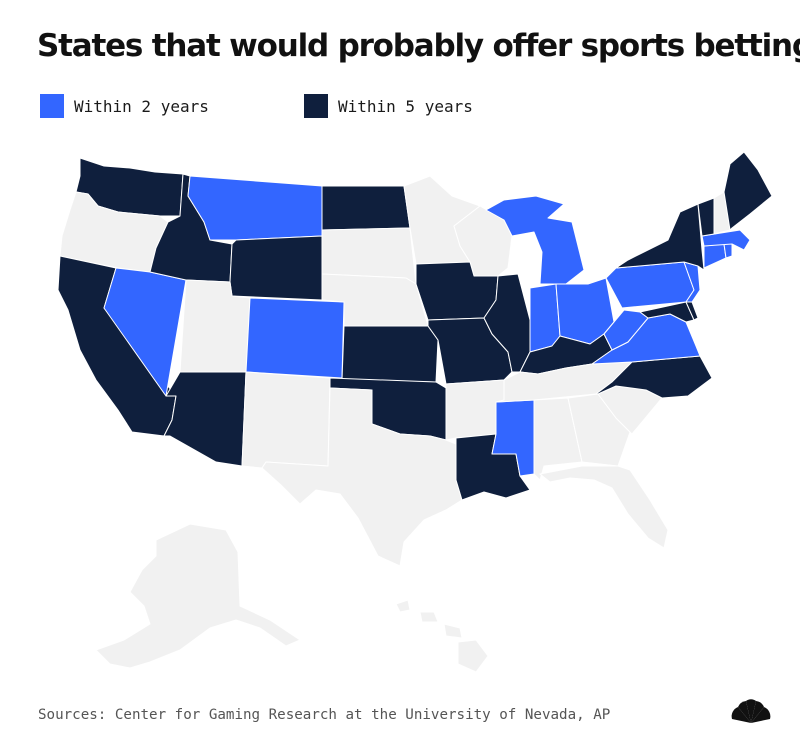  I want to click on legend: Within 2 years Within 5 years, so click(390, 106).